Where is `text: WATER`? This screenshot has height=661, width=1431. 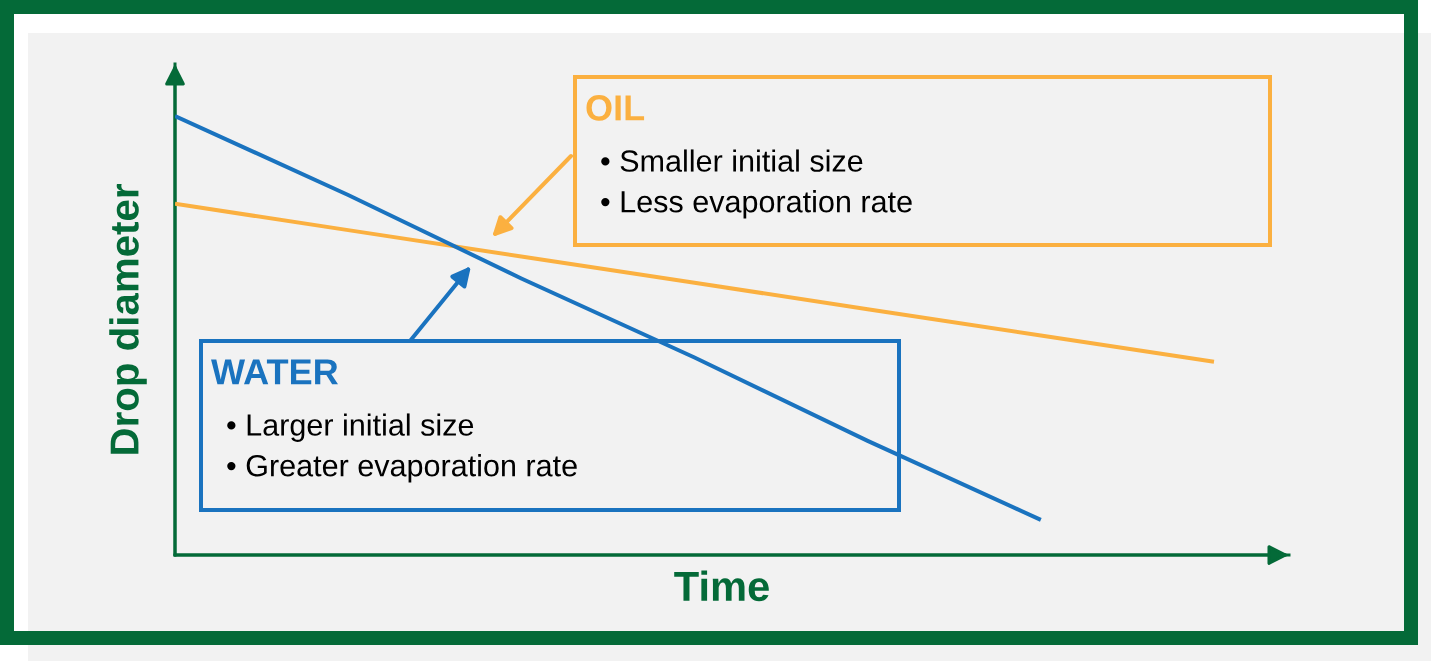 text: WATER is located at coordinates (274, 372).